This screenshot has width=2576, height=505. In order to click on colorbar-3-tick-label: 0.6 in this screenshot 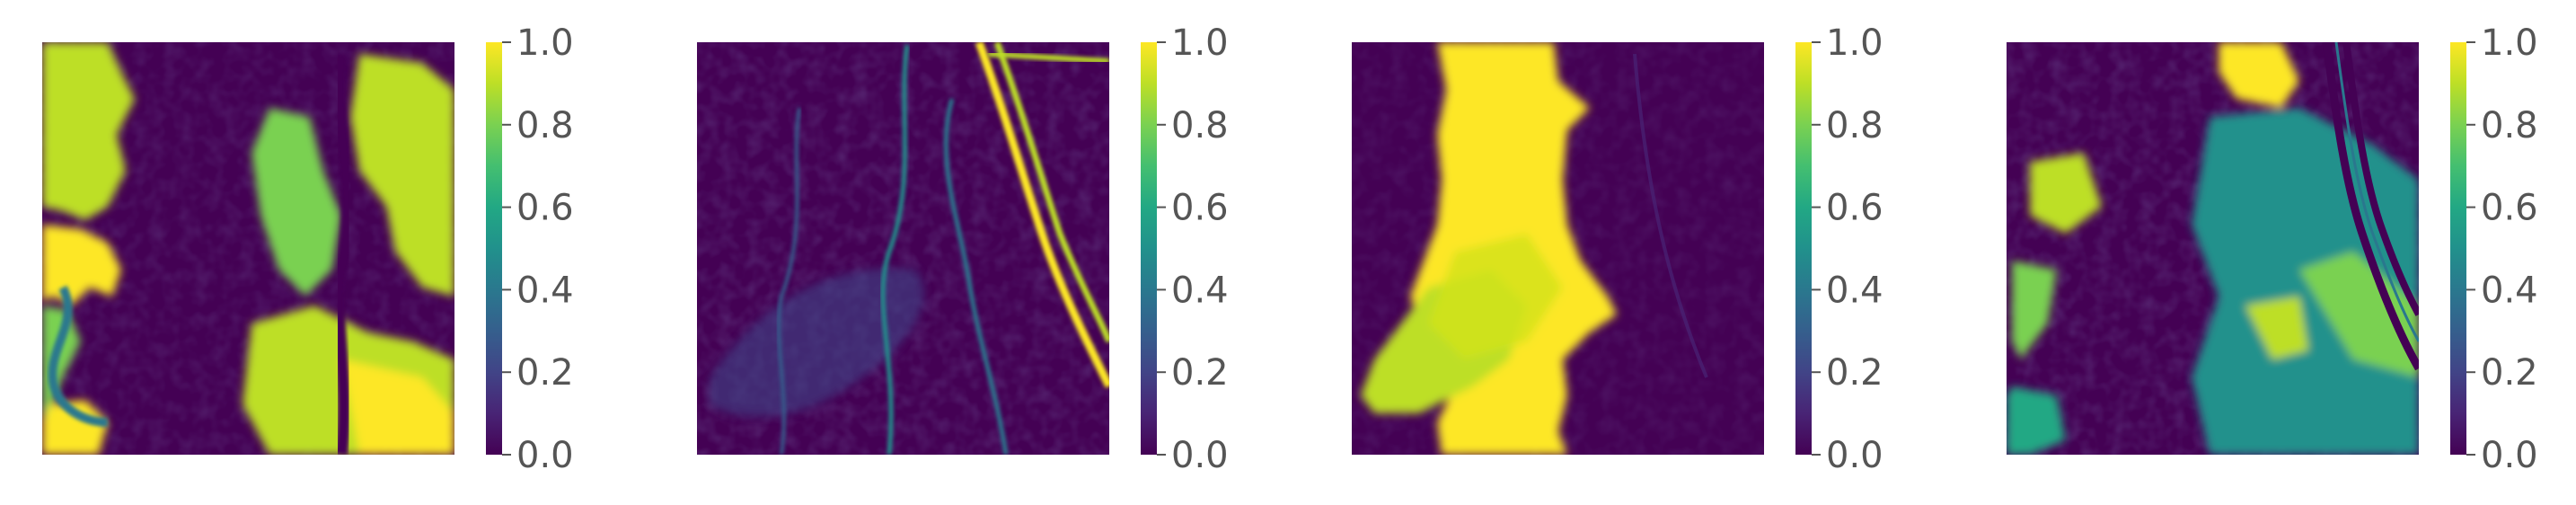, I will do `click(1854, 209)`.